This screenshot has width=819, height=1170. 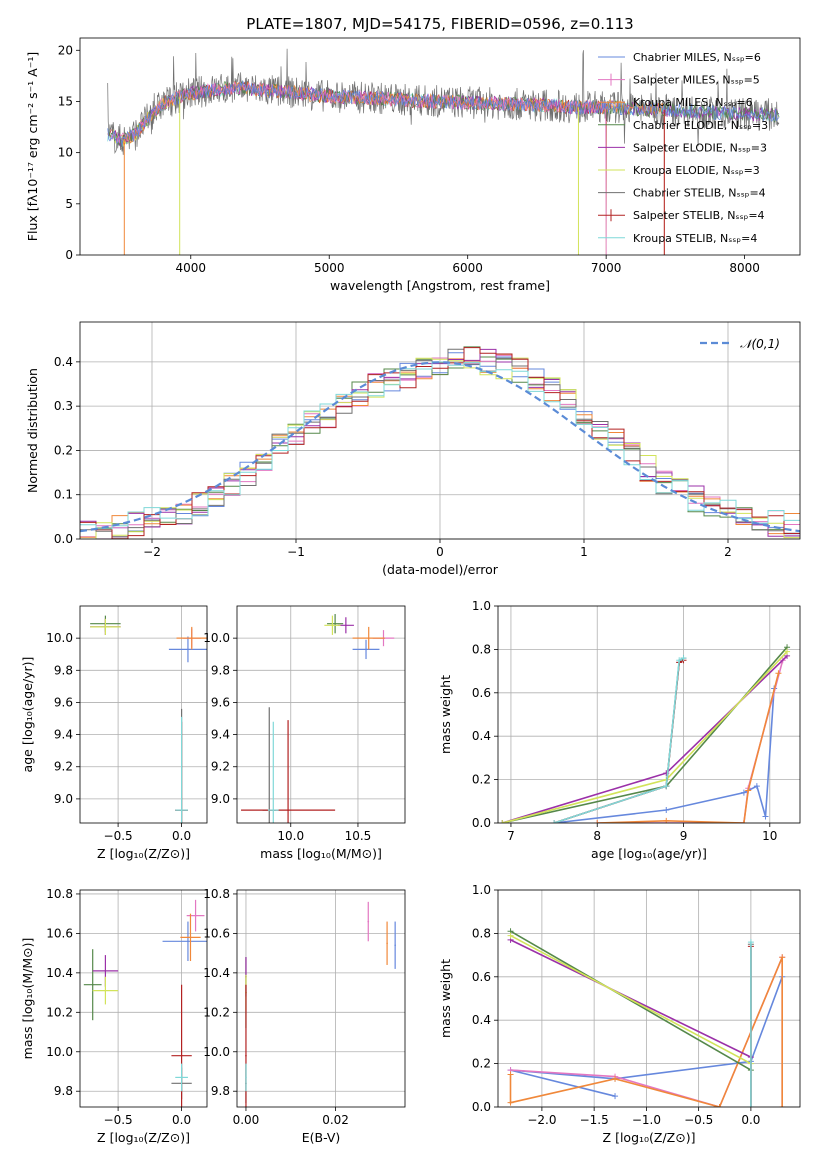 What do you see at coordinates (290, 836) in the screenshot?
I see `x-tick-label: 10.0` at bounding box center [290, 836].